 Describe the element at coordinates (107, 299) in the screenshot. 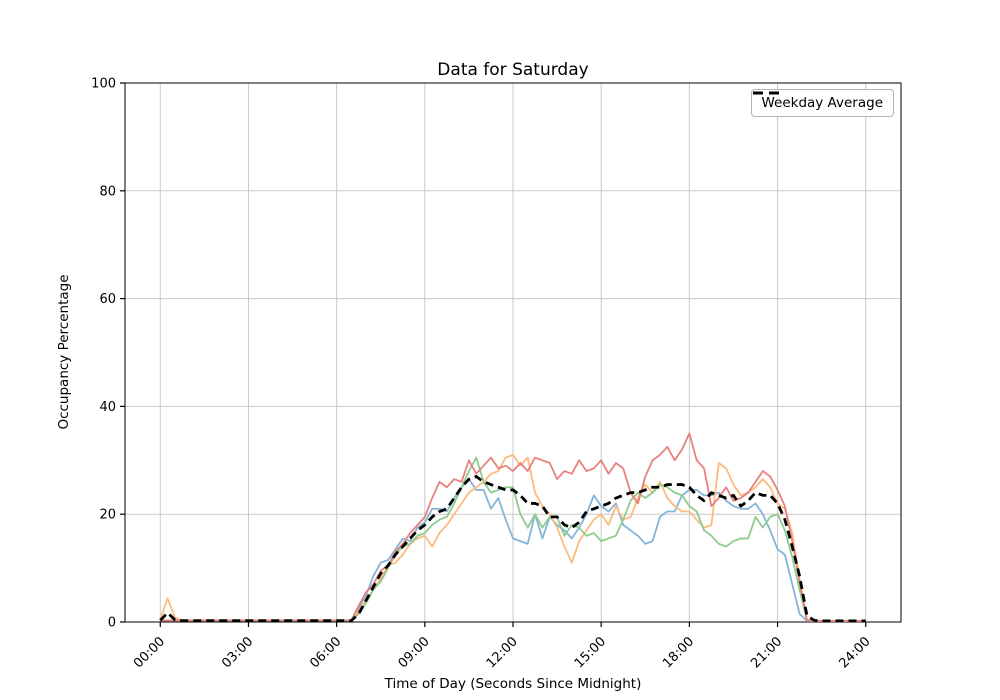

I see `y-tick-label: 60` at that location.